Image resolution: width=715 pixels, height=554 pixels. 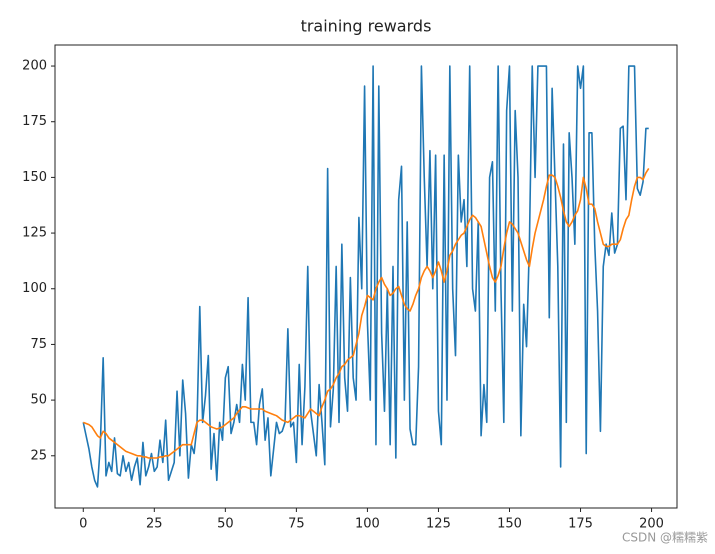 I want to click on x-tick-label: 100, so click(x=367, y=524).